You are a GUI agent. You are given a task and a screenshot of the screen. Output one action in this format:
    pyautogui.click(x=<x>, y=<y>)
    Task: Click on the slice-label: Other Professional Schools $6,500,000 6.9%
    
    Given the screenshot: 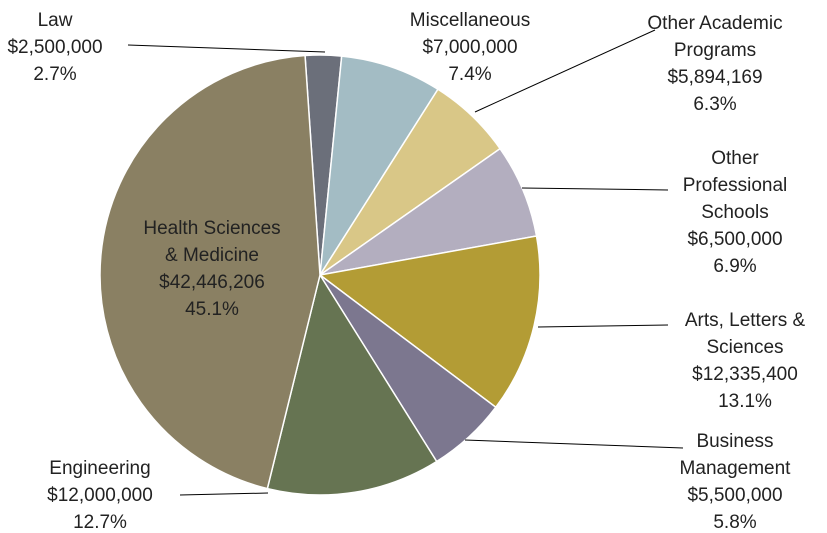 What is the action you would take?
    pyautogui.click(x=735, y=212)
    